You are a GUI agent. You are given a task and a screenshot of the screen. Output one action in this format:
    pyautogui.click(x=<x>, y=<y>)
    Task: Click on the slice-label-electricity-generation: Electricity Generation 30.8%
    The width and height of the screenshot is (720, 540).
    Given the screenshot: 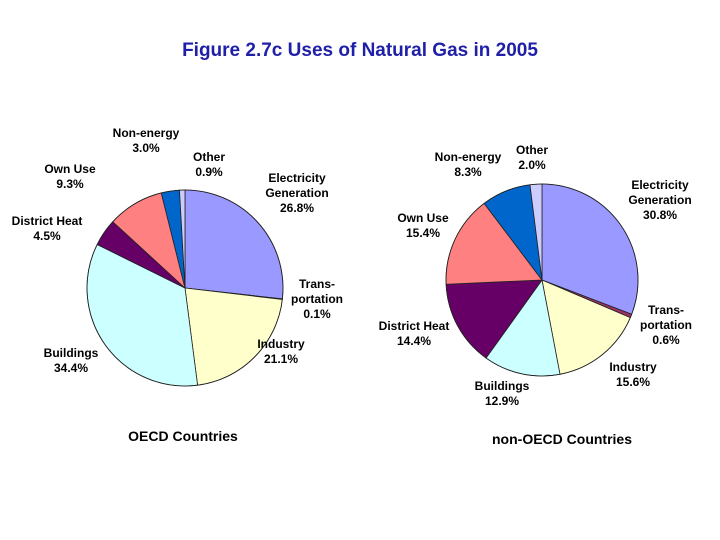 What is the action you would take?
    pyautogui.click(x=659, y=200)
    